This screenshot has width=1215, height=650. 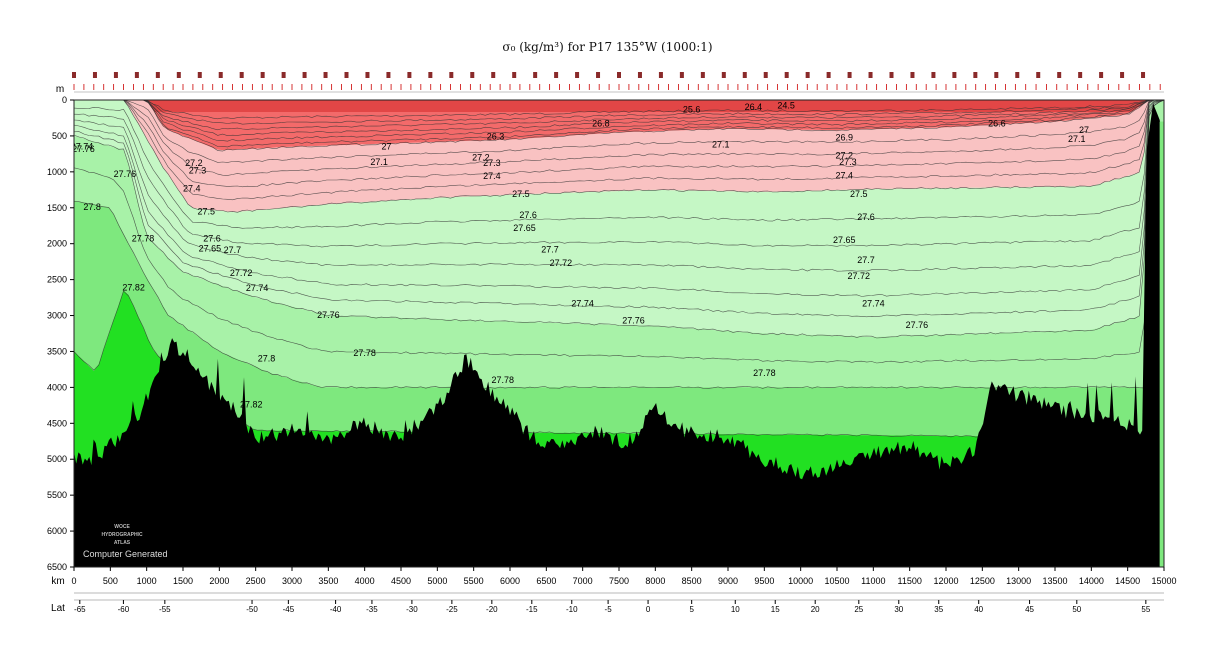 I want to click on distance-tick-label: 4500, so click(x=401, y=581).